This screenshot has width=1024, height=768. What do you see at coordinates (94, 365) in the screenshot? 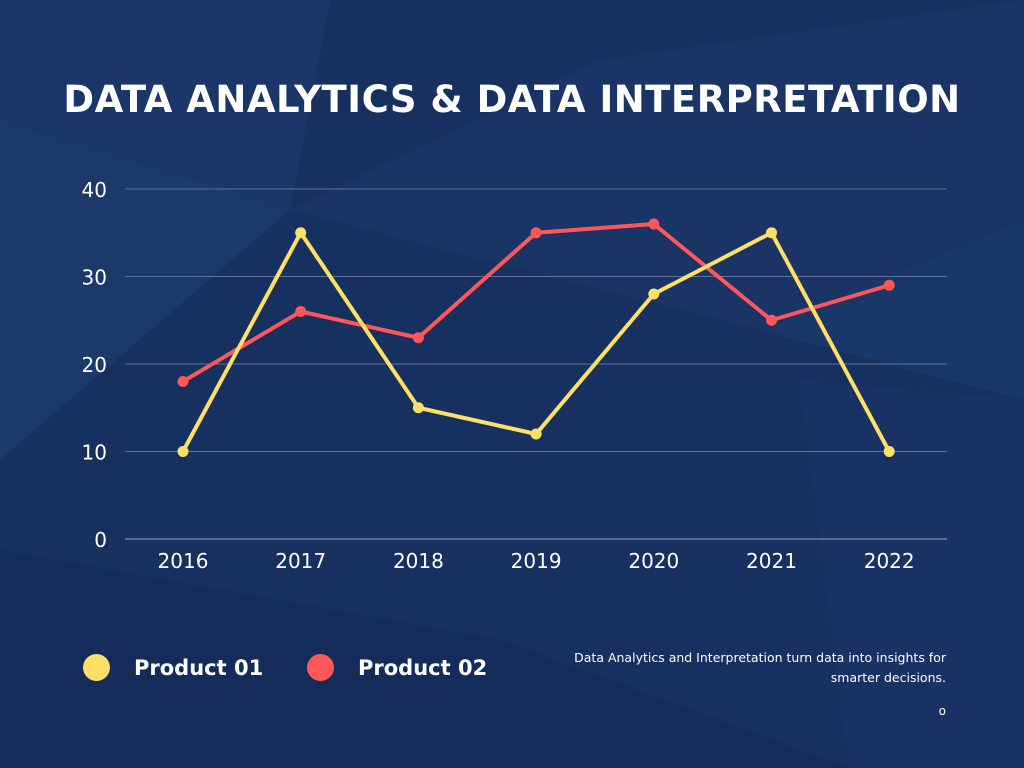
I see `y-tick-label: 20` at bounding box center [94, 365].